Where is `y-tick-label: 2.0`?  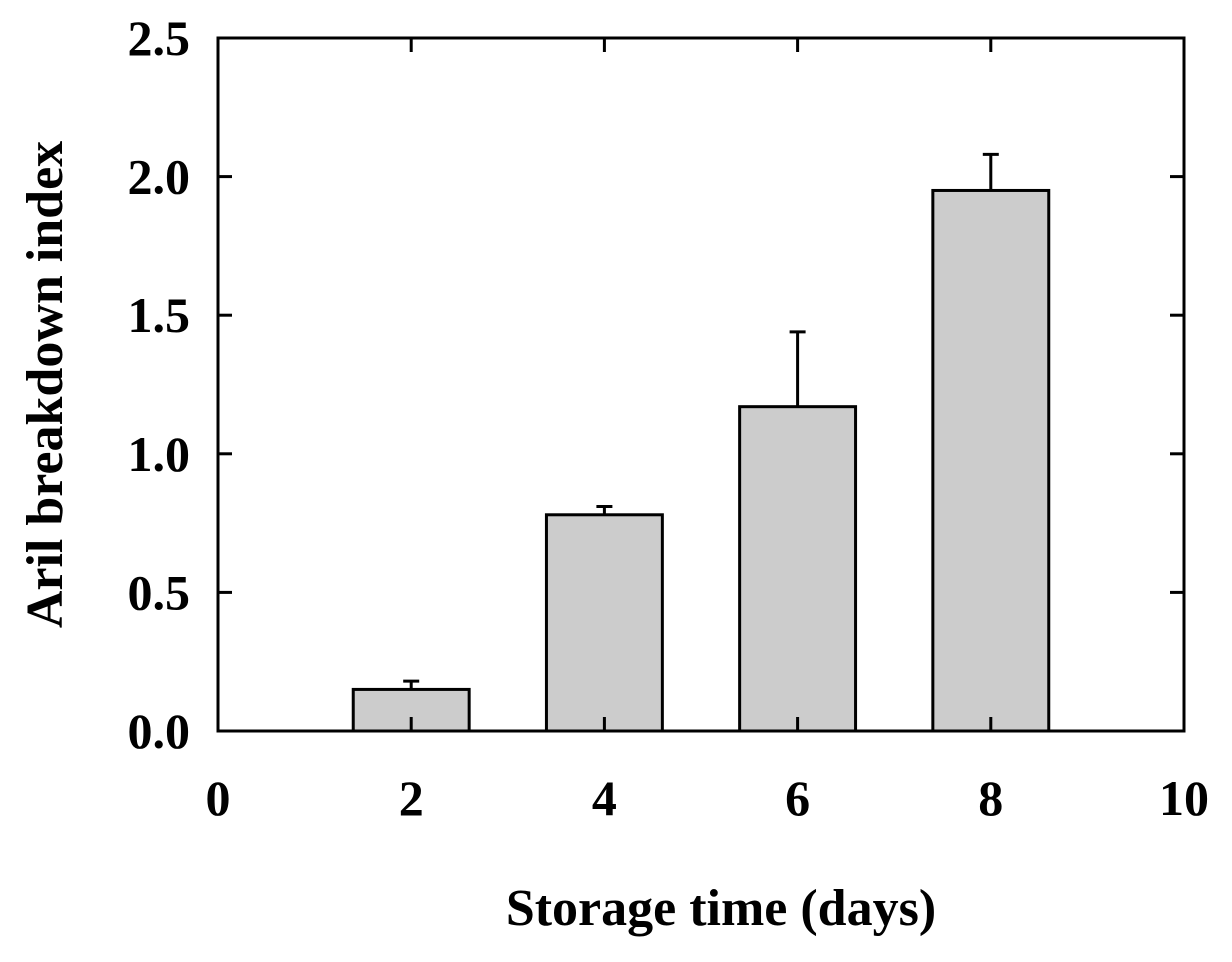
y-tick-label: 2.0 is located at coordinates (159, 177).